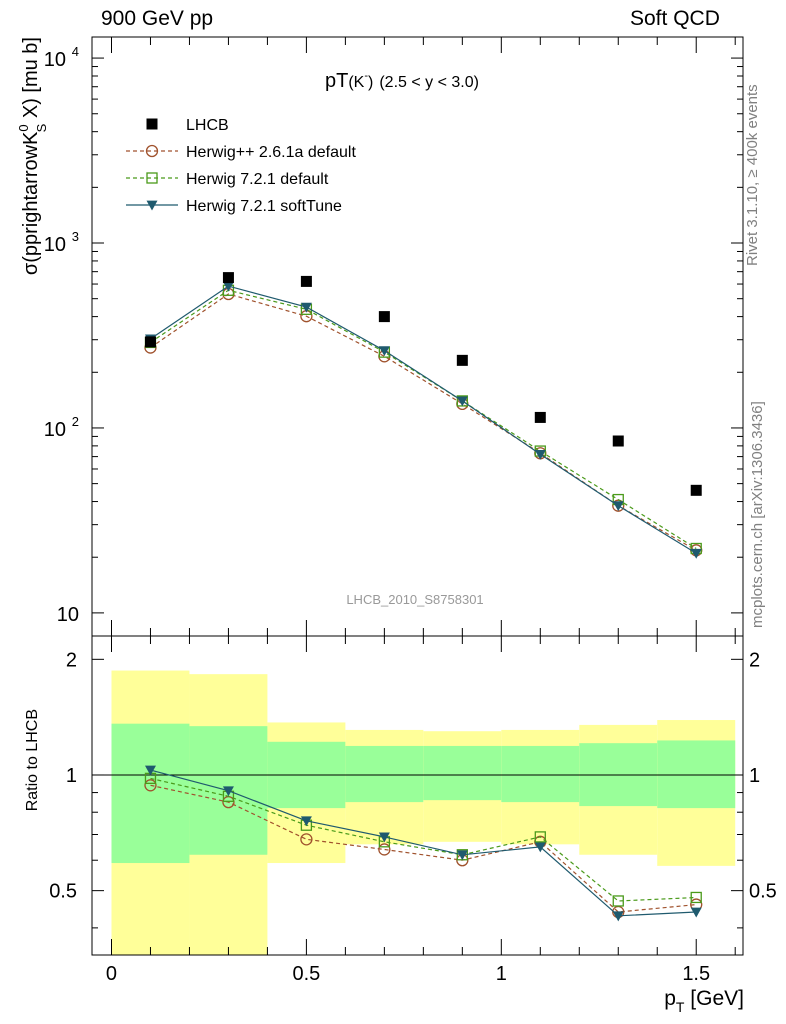 This screenshot has height=1024, width=786. I want to click on x-axis-label: pT [GeV], so click(704, 1001).